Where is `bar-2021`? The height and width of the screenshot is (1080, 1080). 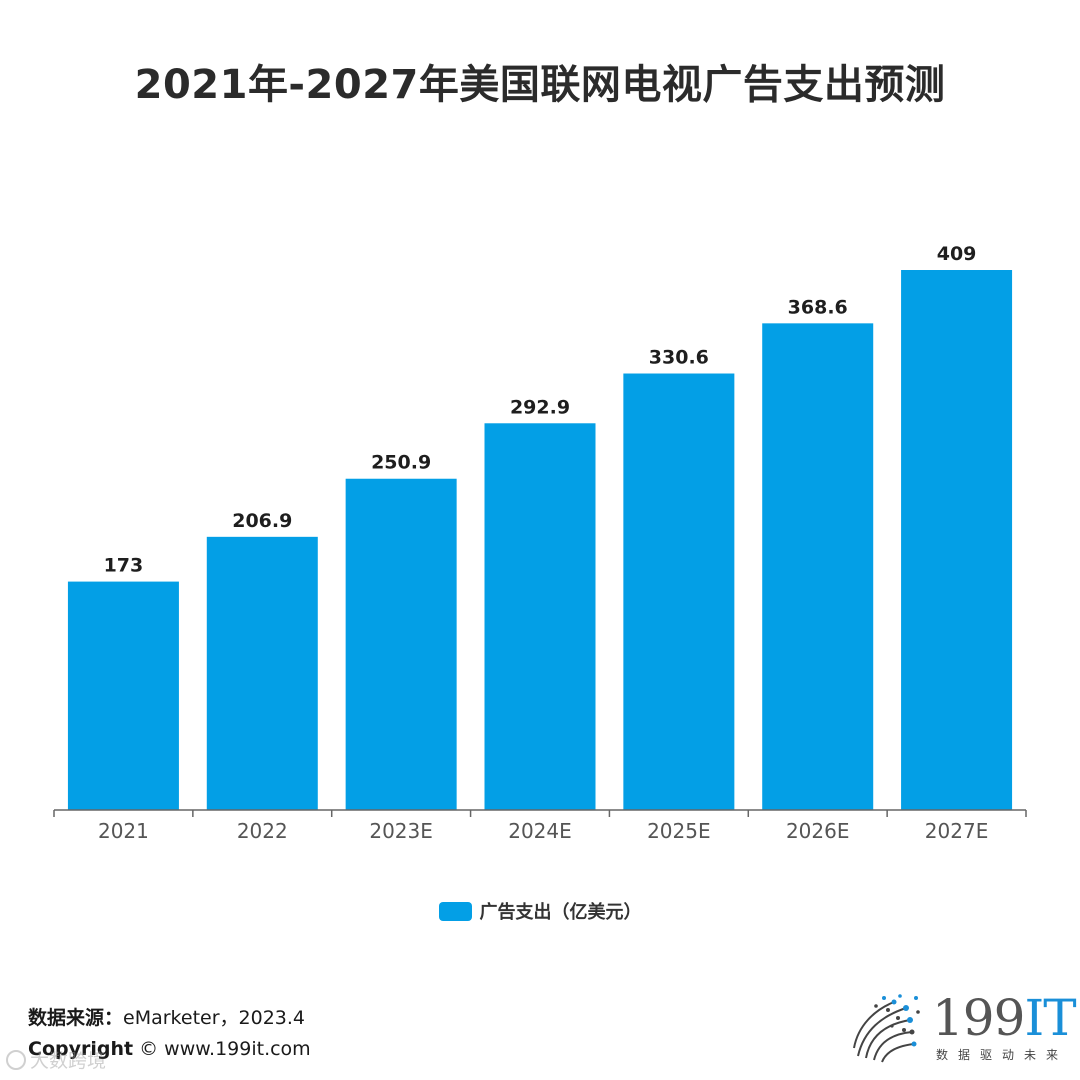
bar-2021 is located at coordinates (123, 695).